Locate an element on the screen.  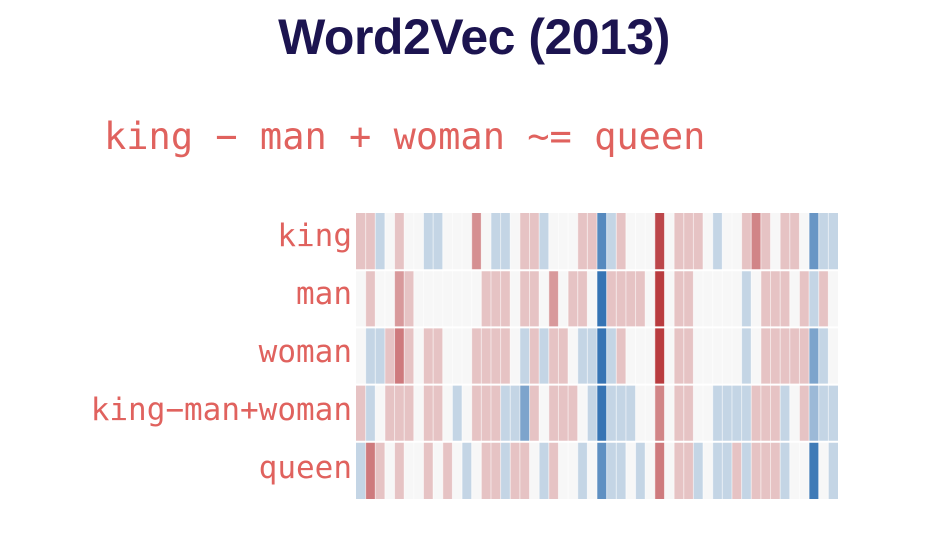
row-label-man: man is located at coordinates (324, 294).